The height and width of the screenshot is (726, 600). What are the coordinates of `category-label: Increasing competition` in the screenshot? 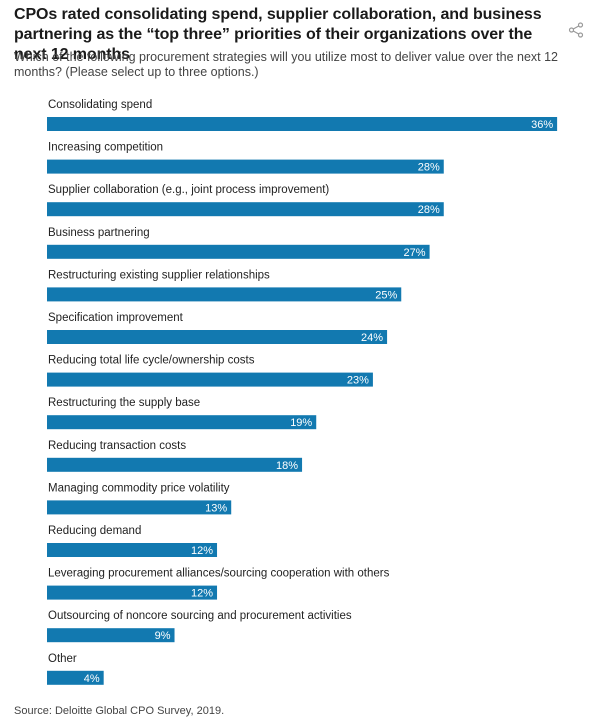 It's located at (105, 148).